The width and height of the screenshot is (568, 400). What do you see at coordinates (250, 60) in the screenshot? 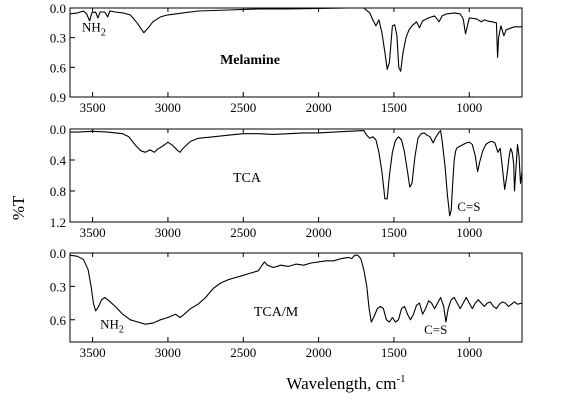
I see `panel-label: Melamine` at bounding box center [250, 60].